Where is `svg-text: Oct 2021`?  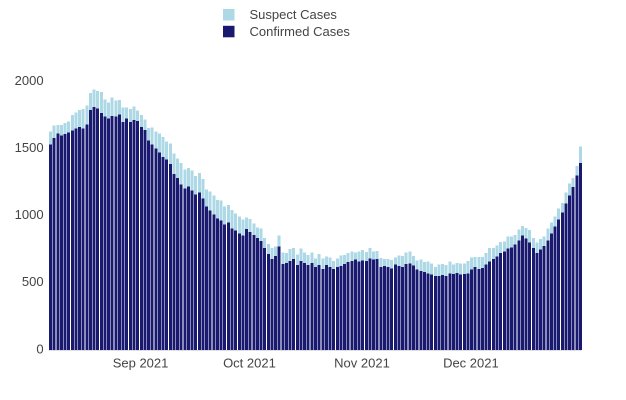 svg-text: Oct 2021 is located at coordinates (249, 362).